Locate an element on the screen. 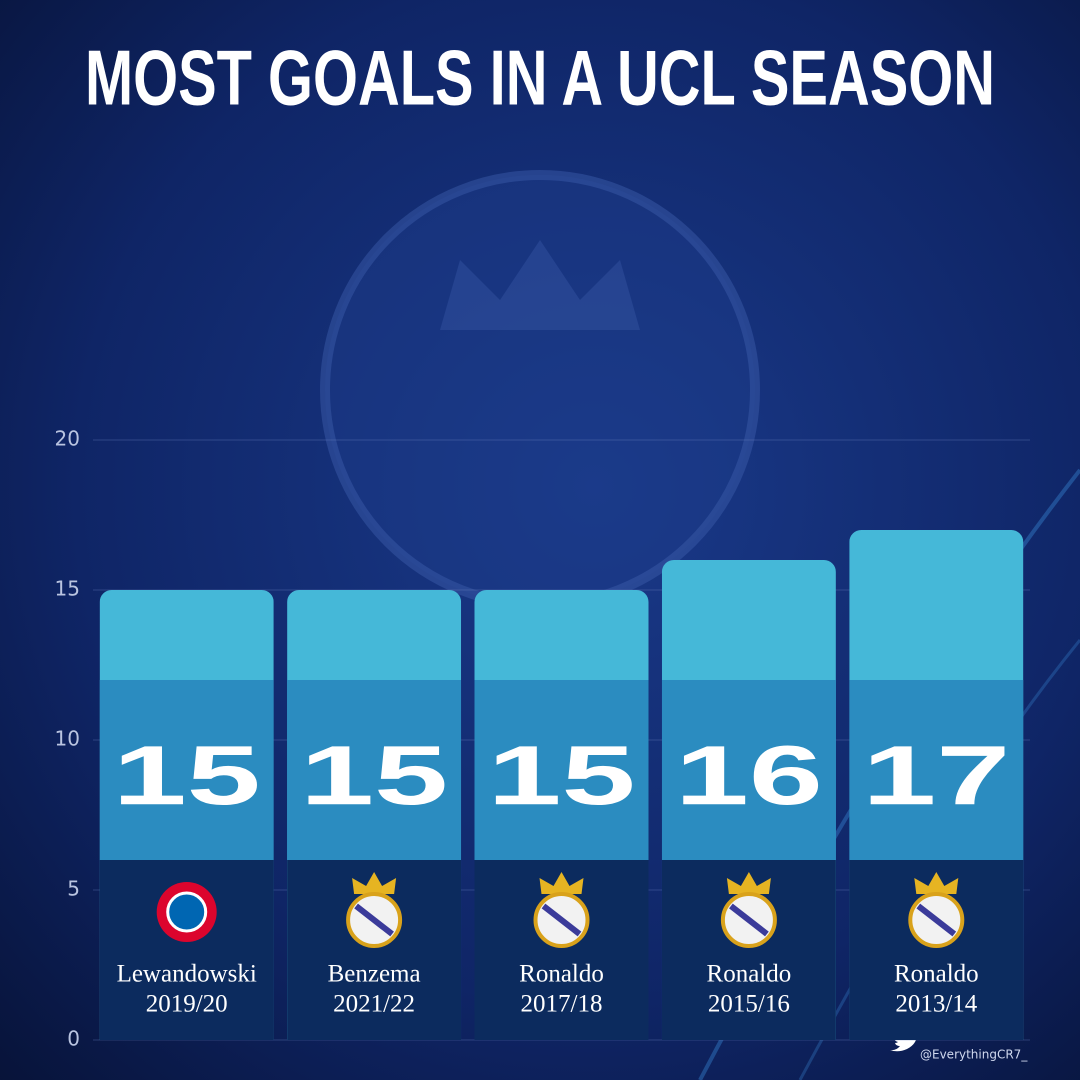 The image size is (1080, 1080). season-label: 2021/22 is located at coordinates (374, 1004).